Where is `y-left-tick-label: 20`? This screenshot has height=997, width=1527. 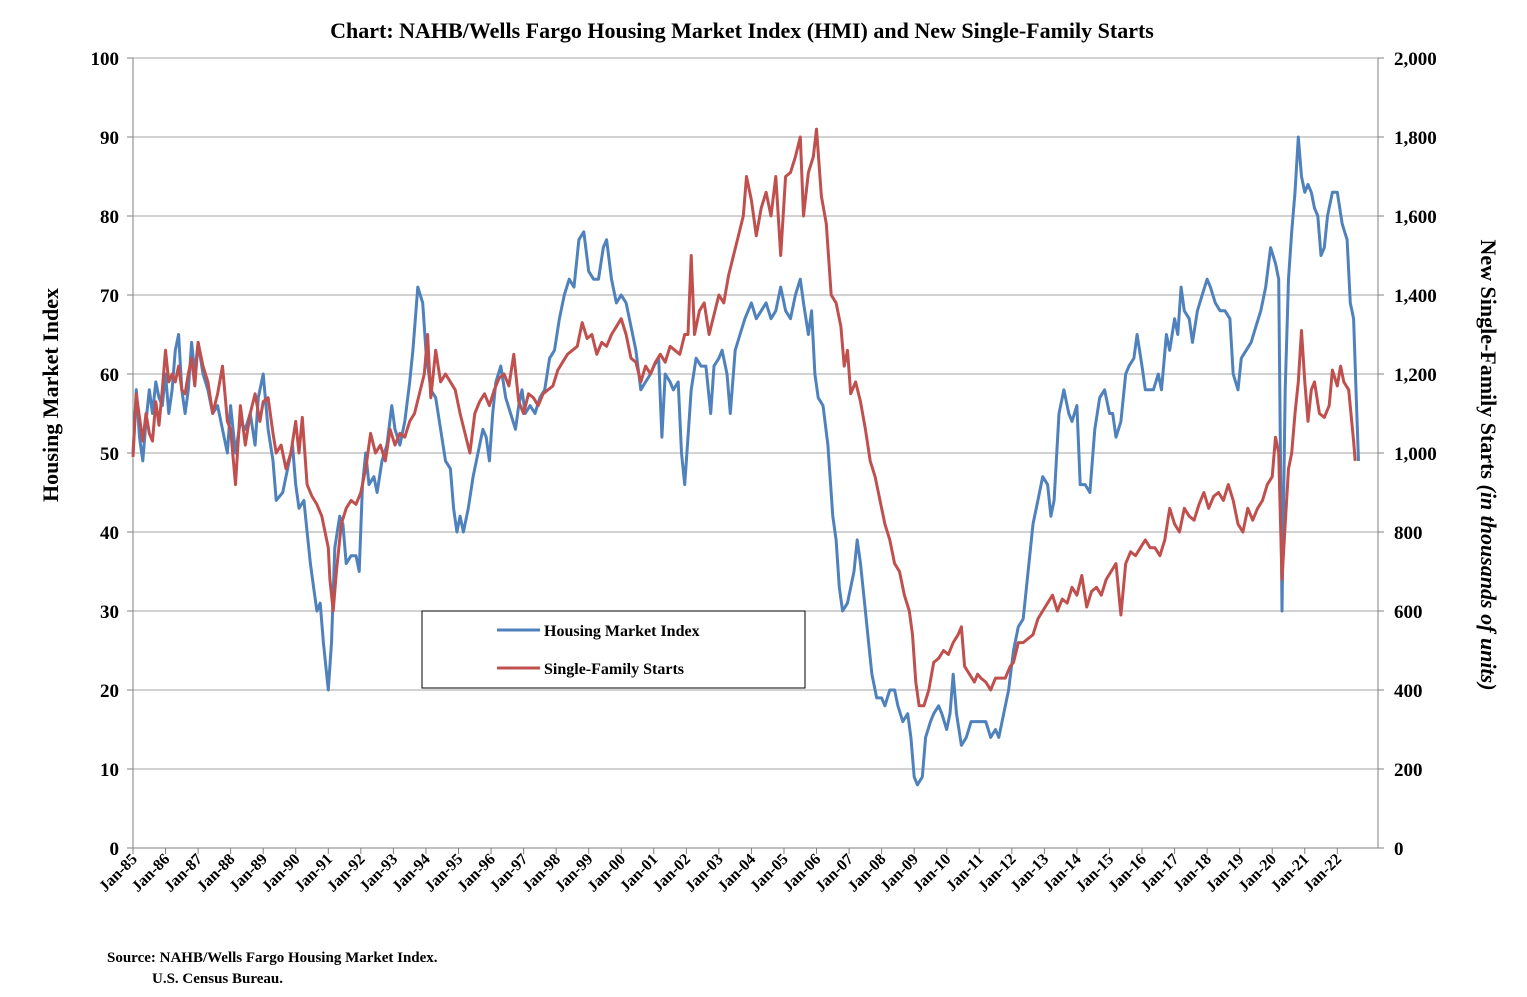
y-left-tick-label: 20 is located at coordinates (109, 691).